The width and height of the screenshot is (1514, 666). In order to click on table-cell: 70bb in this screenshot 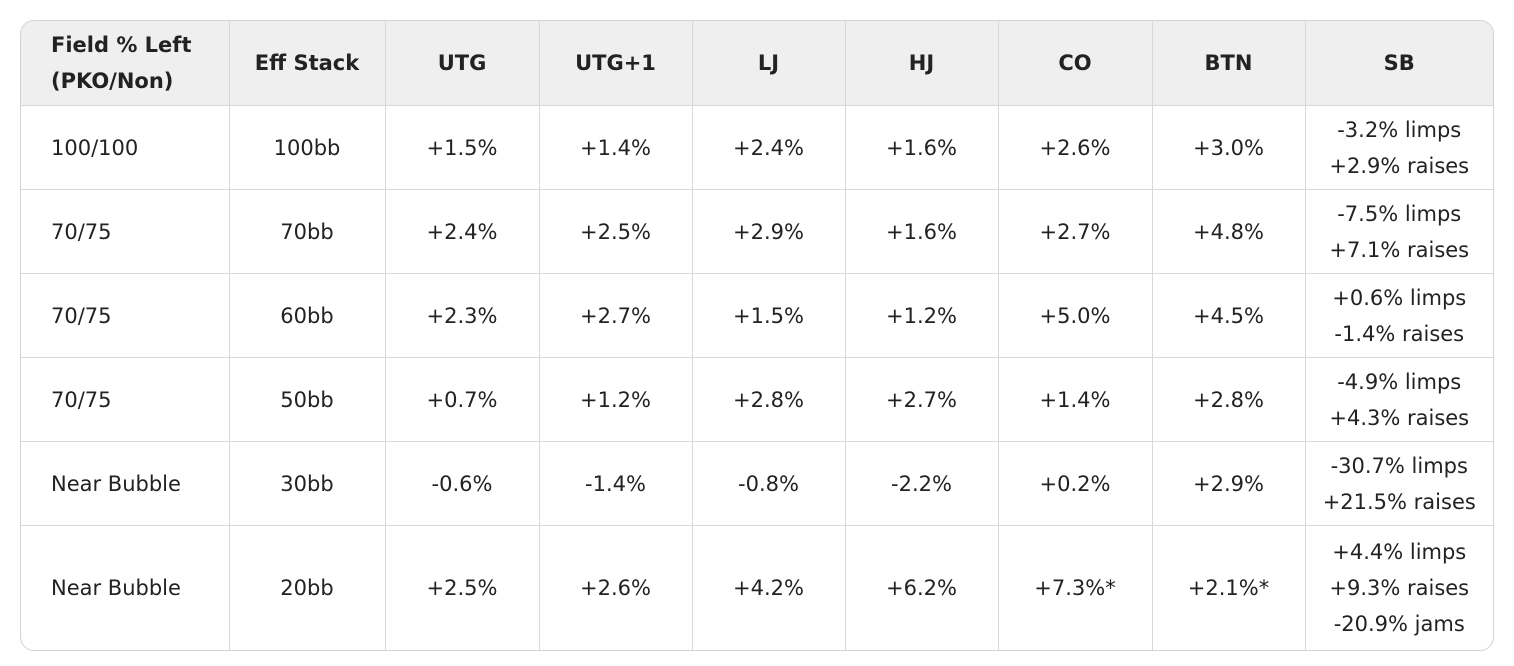, I will do `click(307, 231)`.